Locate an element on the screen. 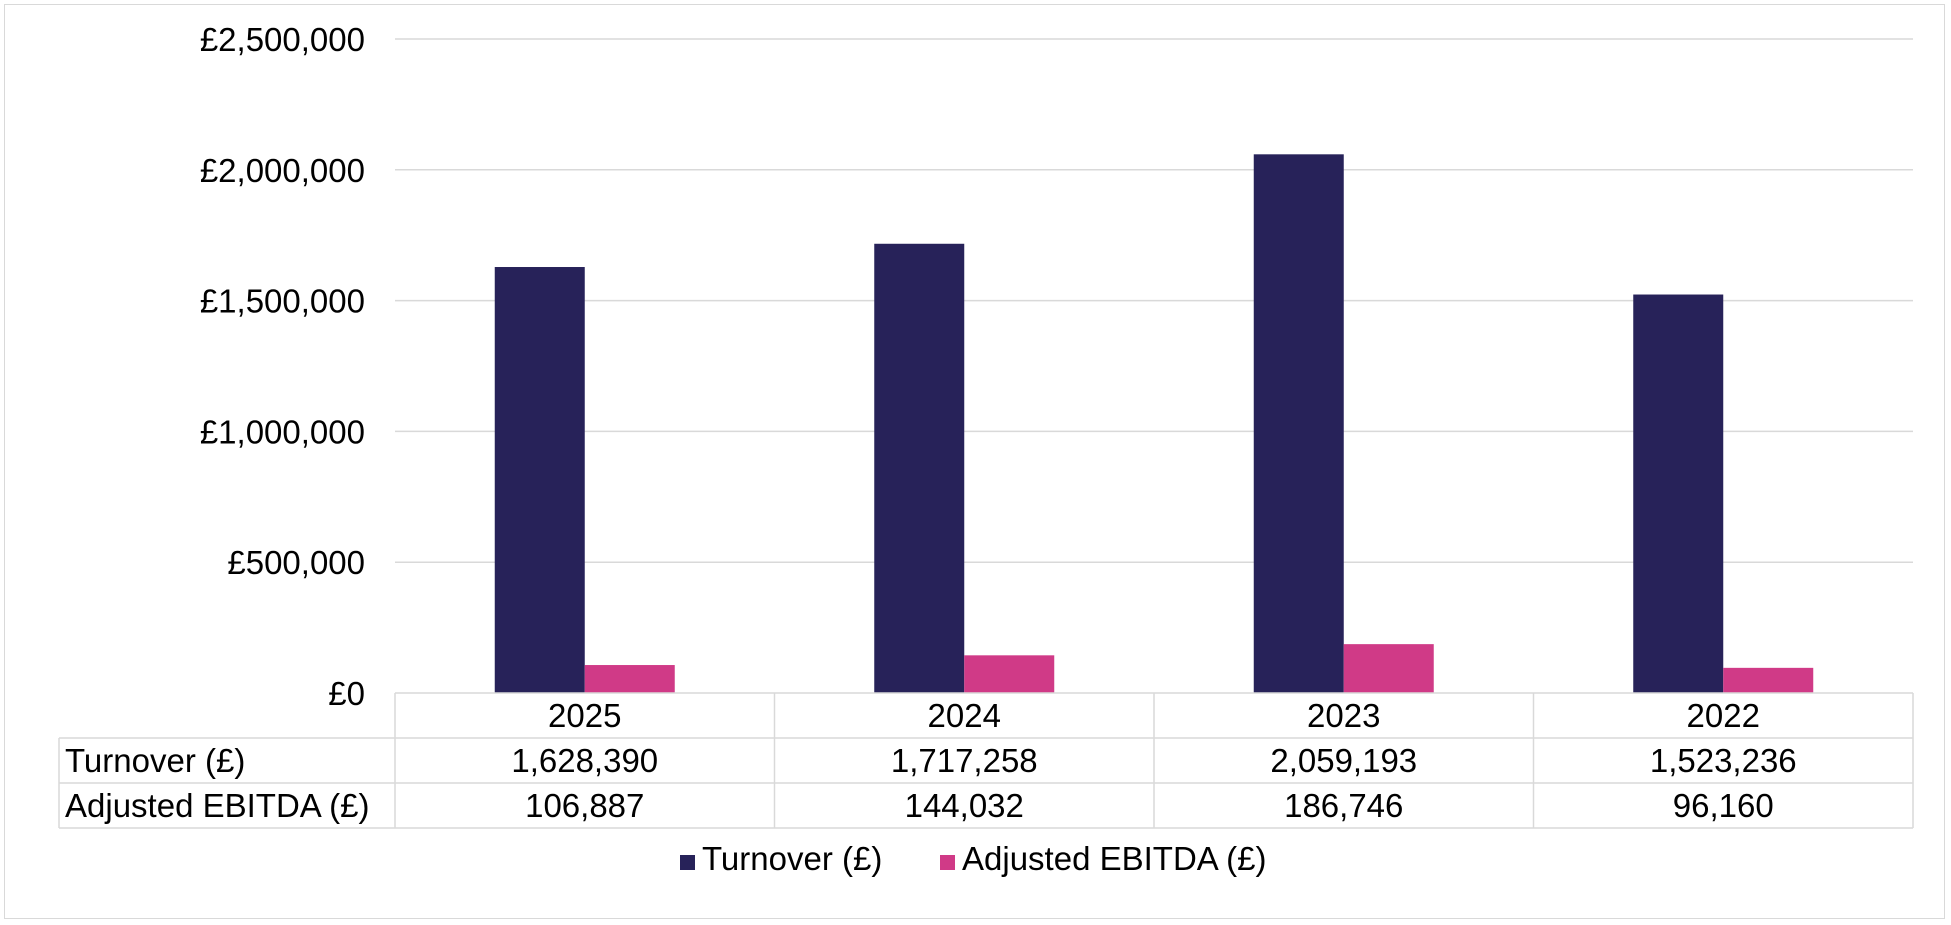 Image resolution: width=1951 pixels, height=925 pixels. series-name: Turnover (£) is located at coordinates (155, 760).